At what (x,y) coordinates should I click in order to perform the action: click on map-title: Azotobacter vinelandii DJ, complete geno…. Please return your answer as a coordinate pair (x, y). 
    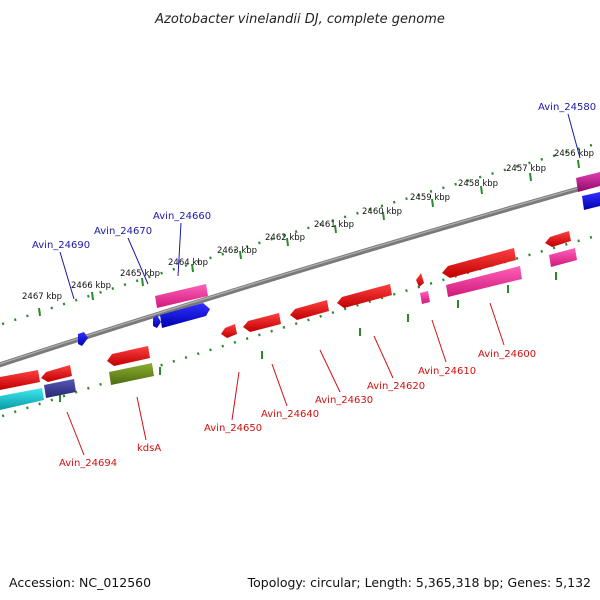
    Looking at the image, I should click on (299, 19).